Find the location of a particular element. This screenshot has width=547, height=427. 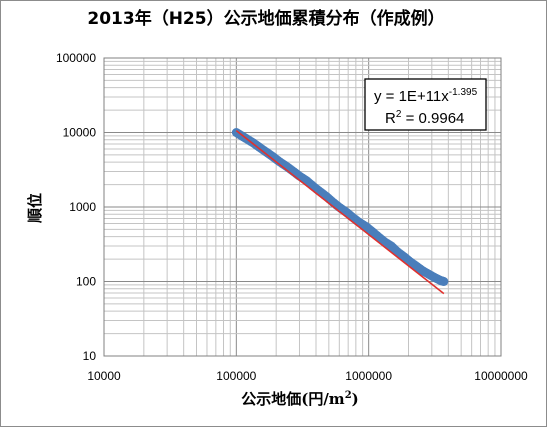

equation-base: y = 1E+11x is located at coordinates (411, 96).